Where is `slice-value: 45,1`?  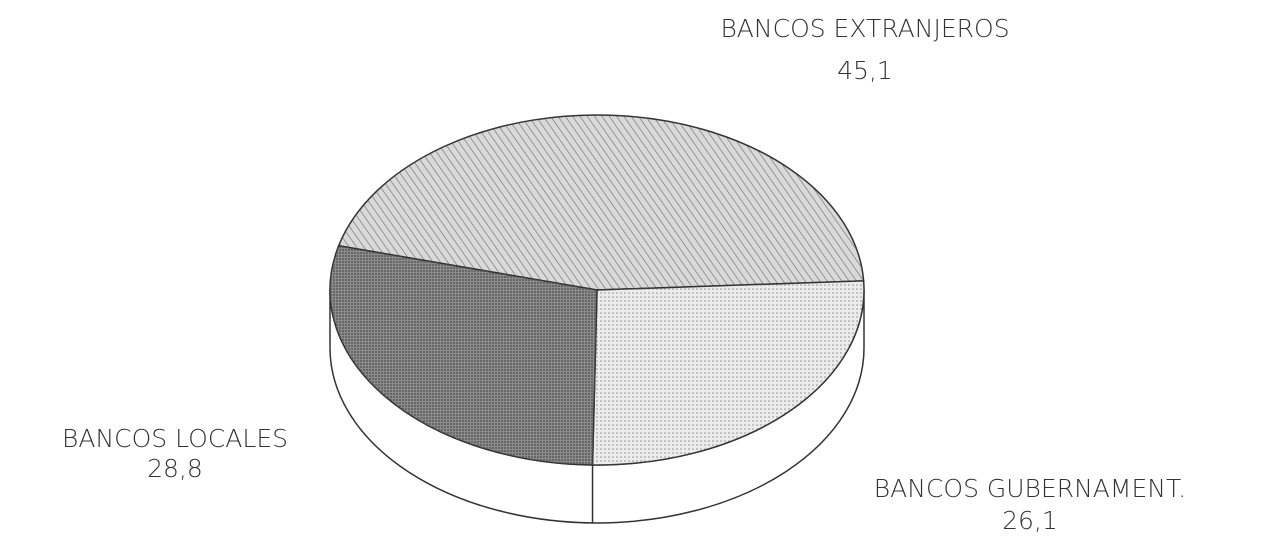 slice-value: 45,1 is located at coordinates (865, 70).